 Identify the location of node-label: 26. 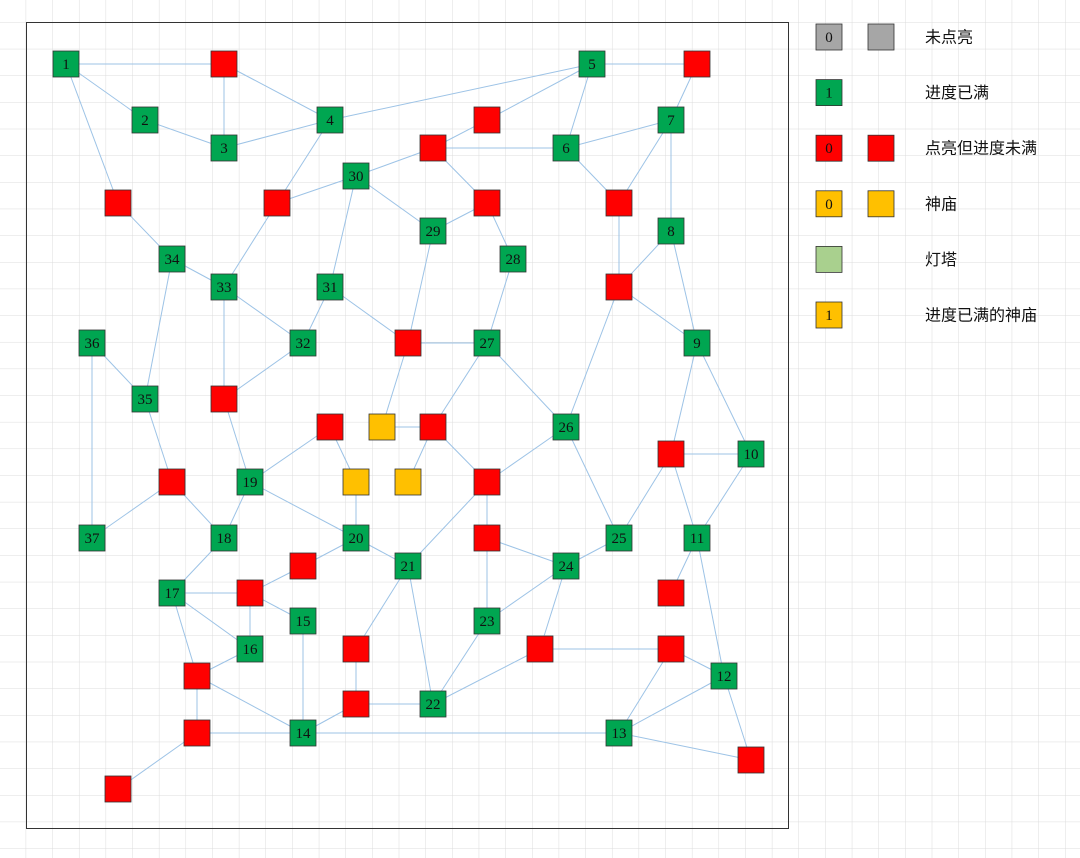
(567, 428).